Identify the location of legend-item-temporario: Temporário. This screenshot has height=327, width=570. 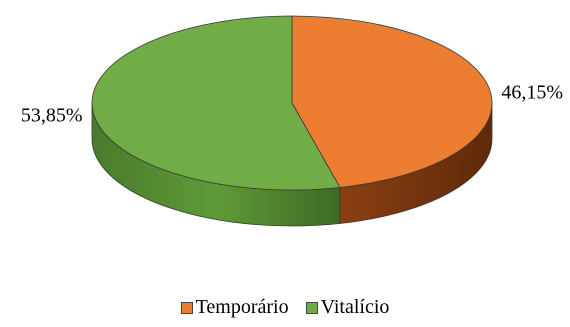
(234, 307).